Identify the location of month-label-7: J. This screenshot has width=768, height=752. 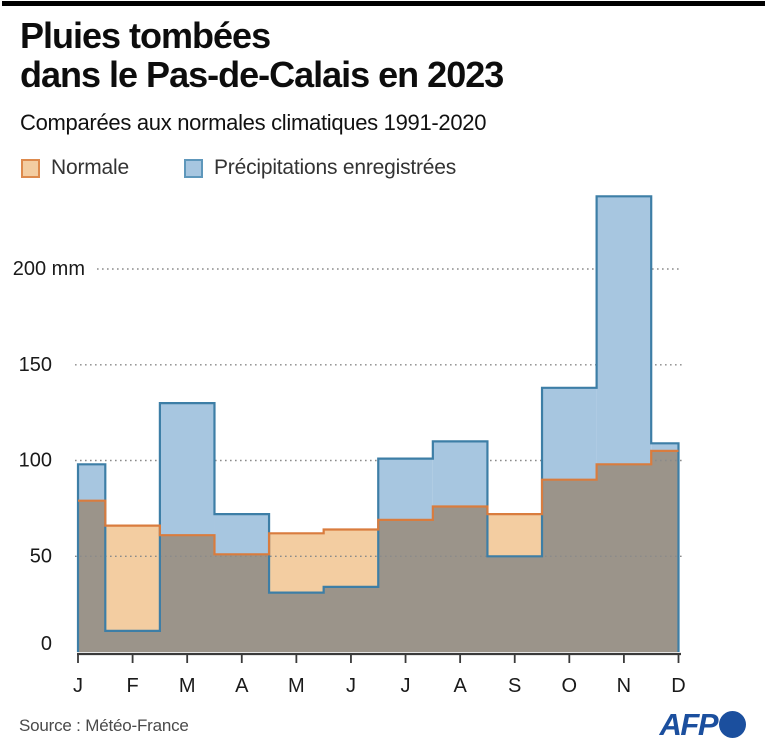
(406, 686).